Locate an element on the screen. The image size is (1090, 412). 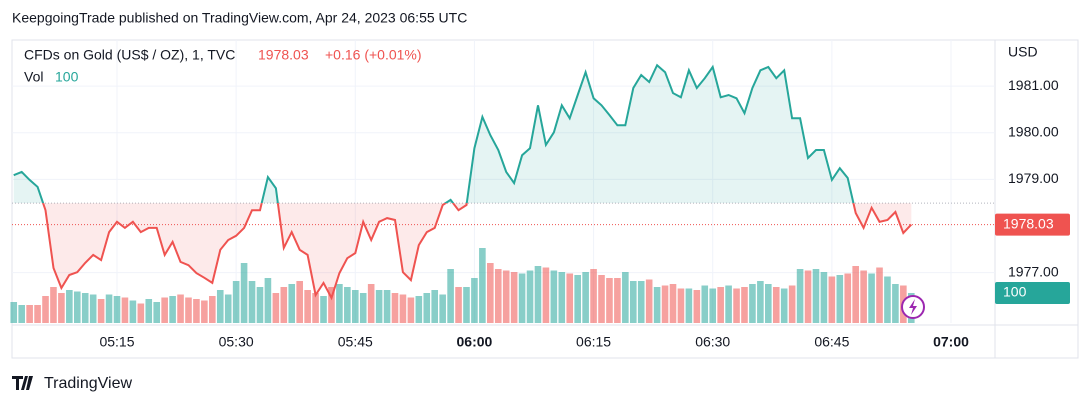
volume-title: Vol is located at coordinates (33, 77).